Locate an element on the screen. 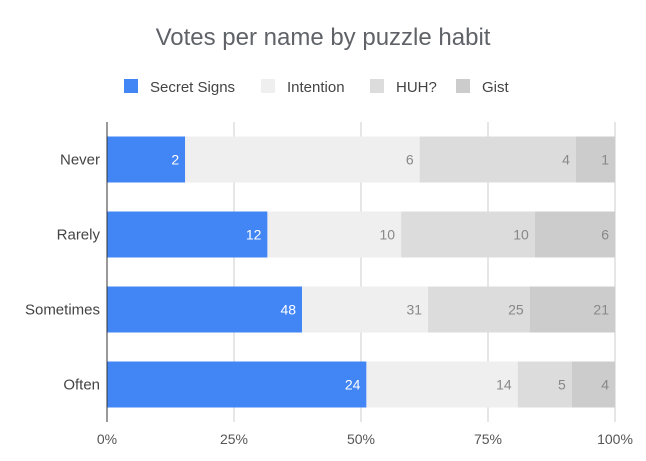 This screenshot has height=461, width=646. category-labels: Never Rarely Sometimes Often is located at coordinates (63, 273).